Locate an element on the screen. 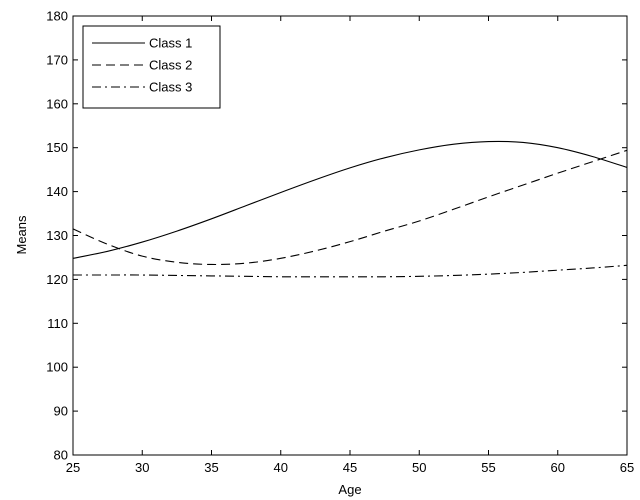 Image resolution: width=640 pixels, height=500 pixels. y-tick-label: 100 is located at coordinates (57, 367).